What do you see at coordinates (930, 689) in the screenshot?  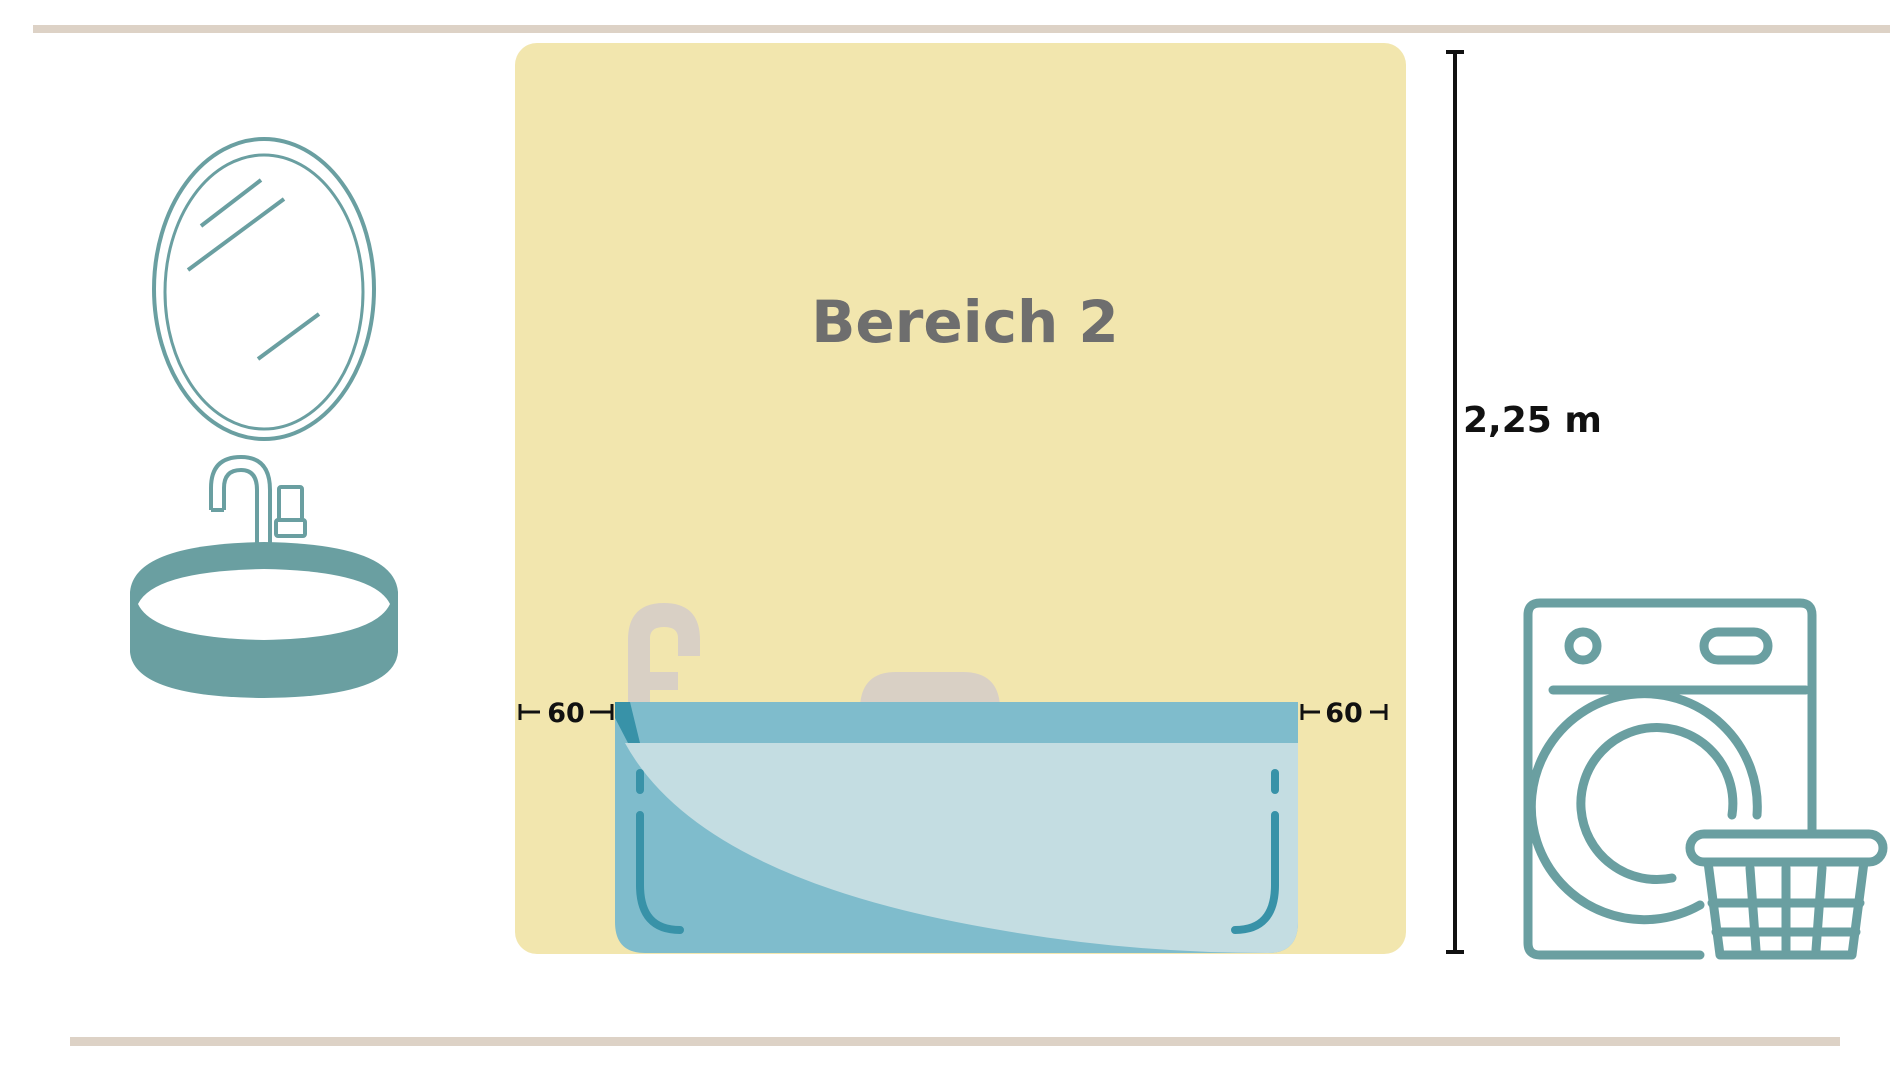 I see `tub-headrest-icon` at bounding box center [930, 689].